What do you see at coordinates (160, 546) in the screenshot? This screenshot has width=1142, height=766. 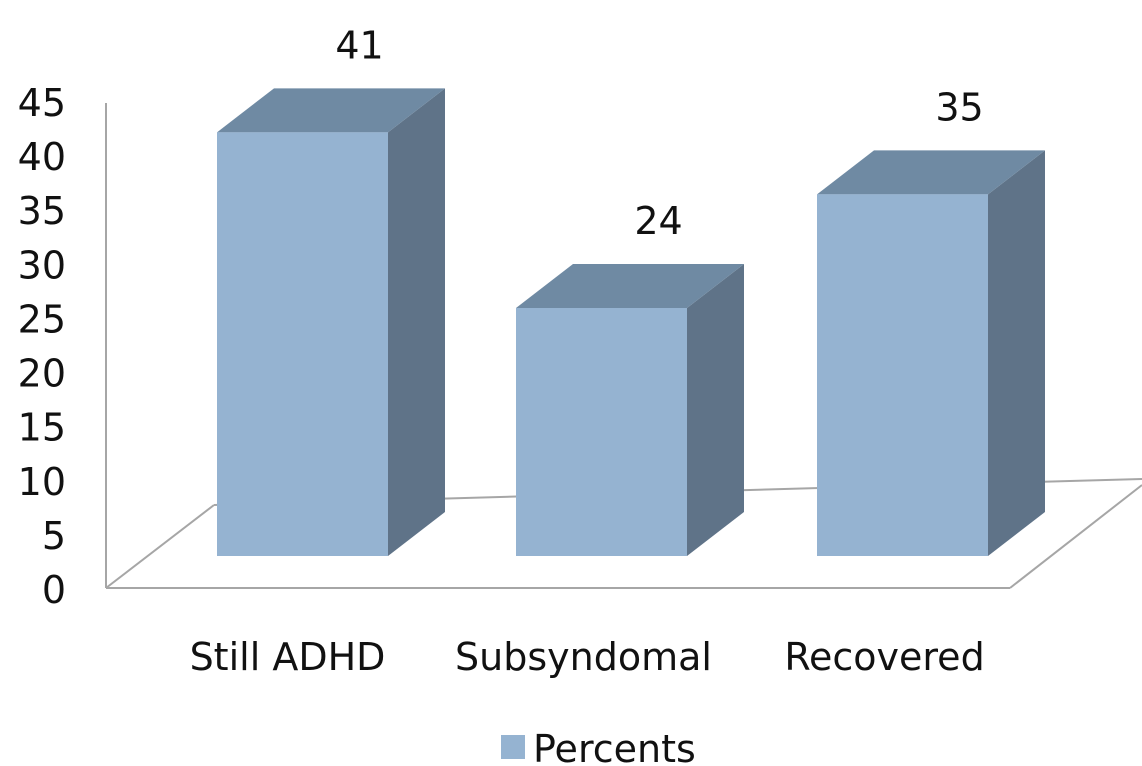 I see `floor-left-edge` at bounding box center [160, 546].